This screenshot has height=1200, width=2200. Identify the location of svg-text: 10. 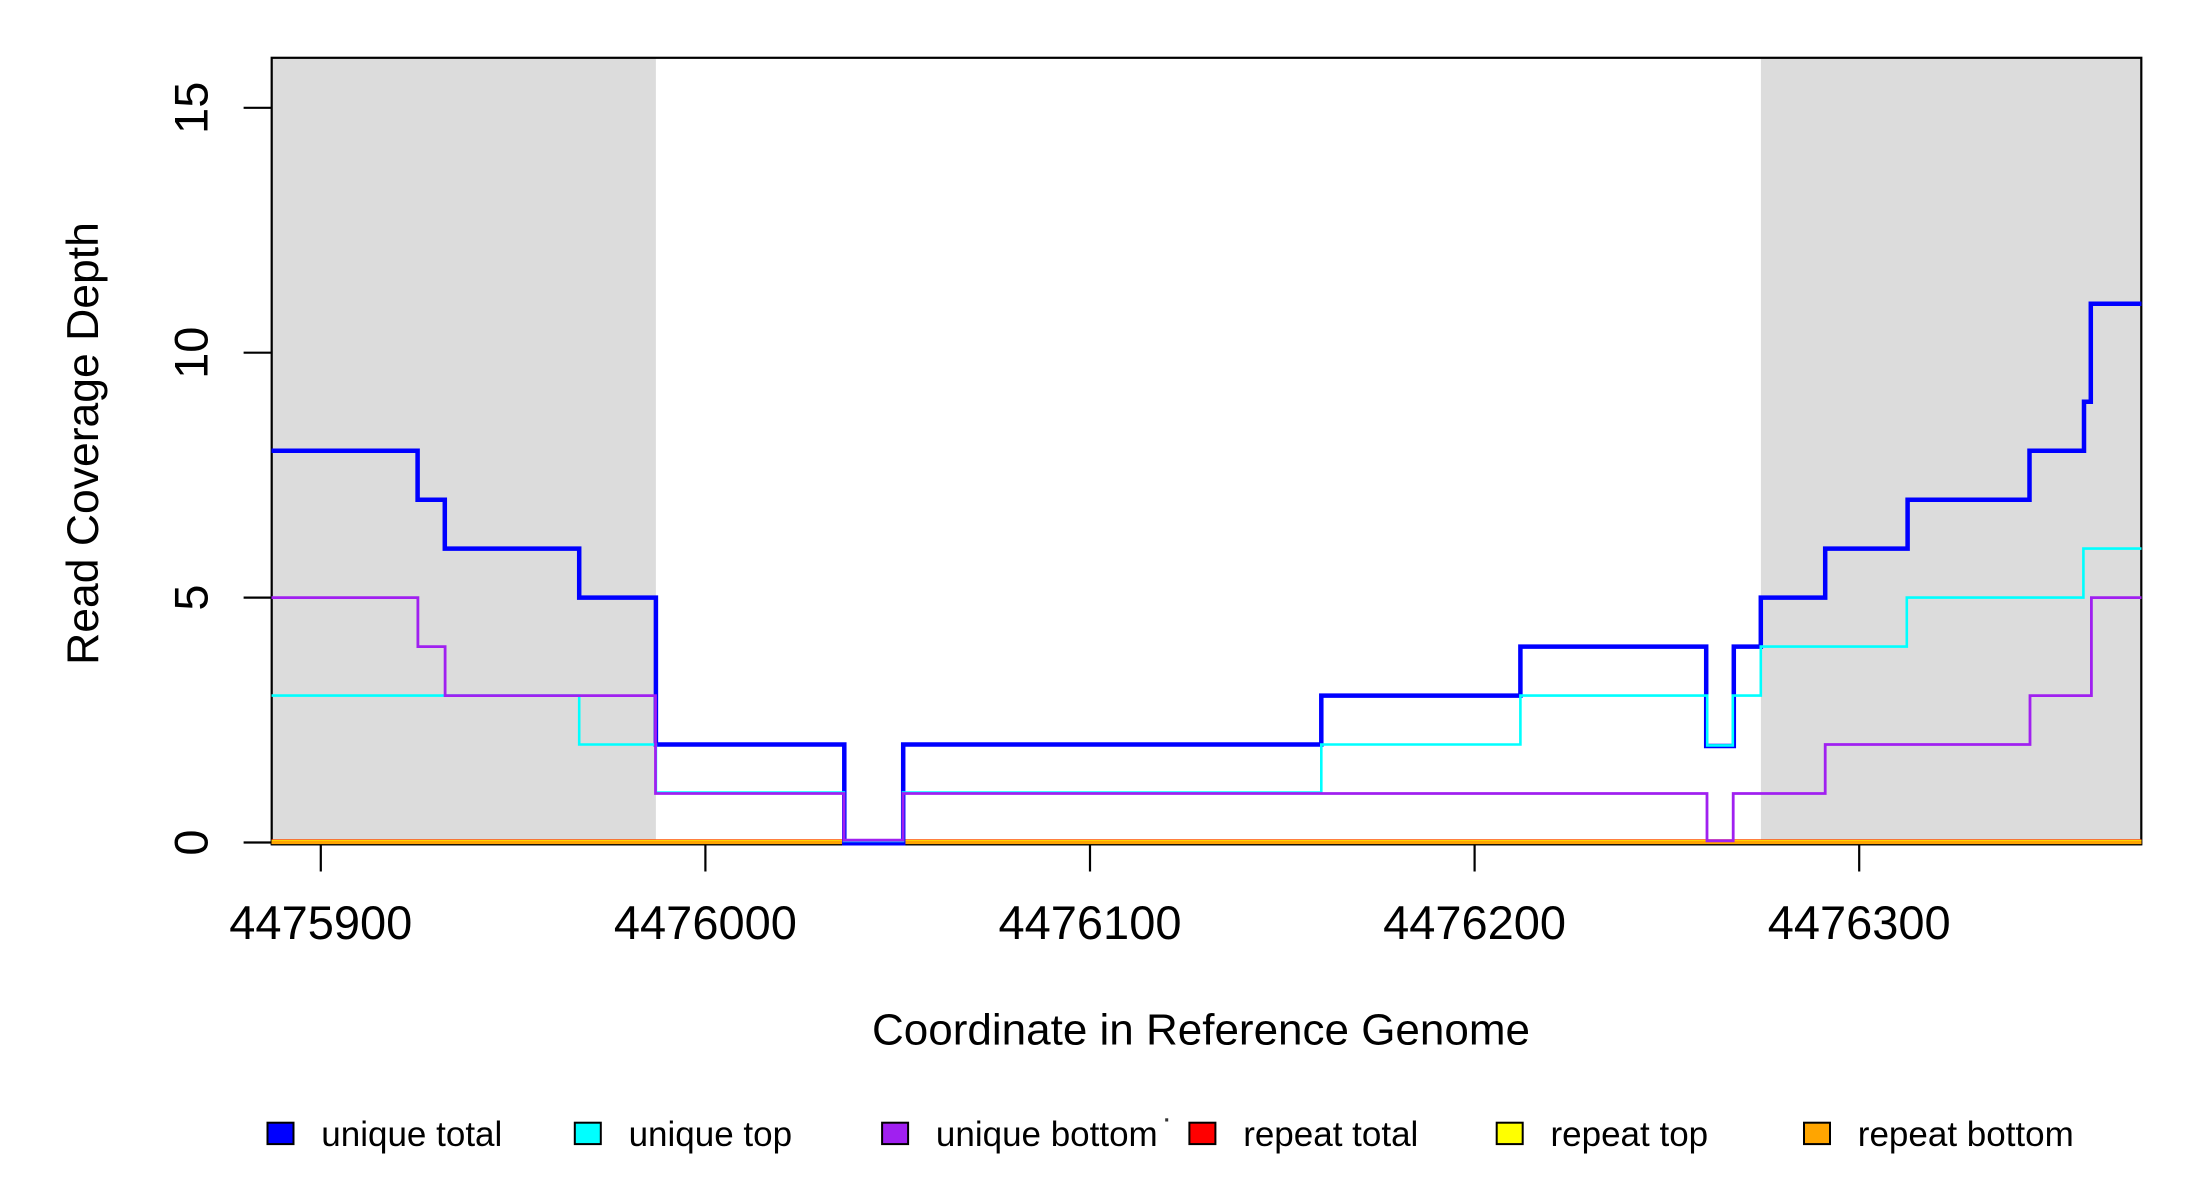
(191, 353).